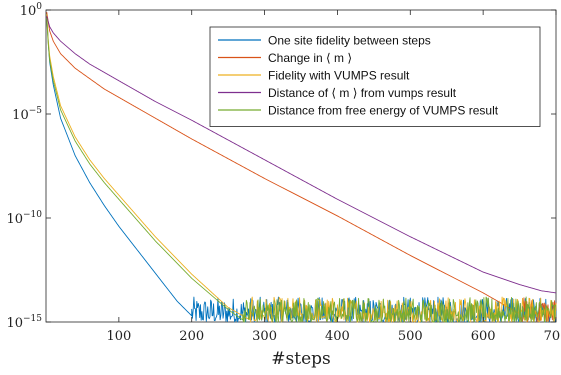 Image resolution: width=561 pixels, height=375 pixels. Describe the element at coordinates (264, 336) in the screenshot. I see `x-tick-label: 300` at that location.